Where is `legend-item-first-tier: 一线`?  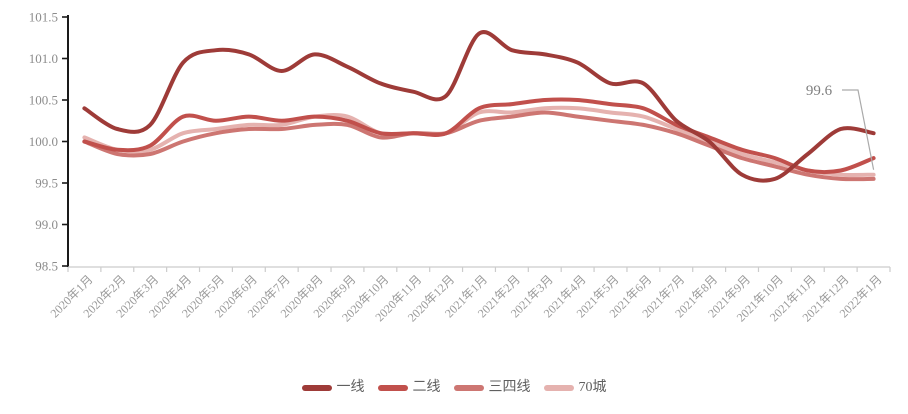 legend-item-first-tier: 一线 is located at coordinates (333, 387).